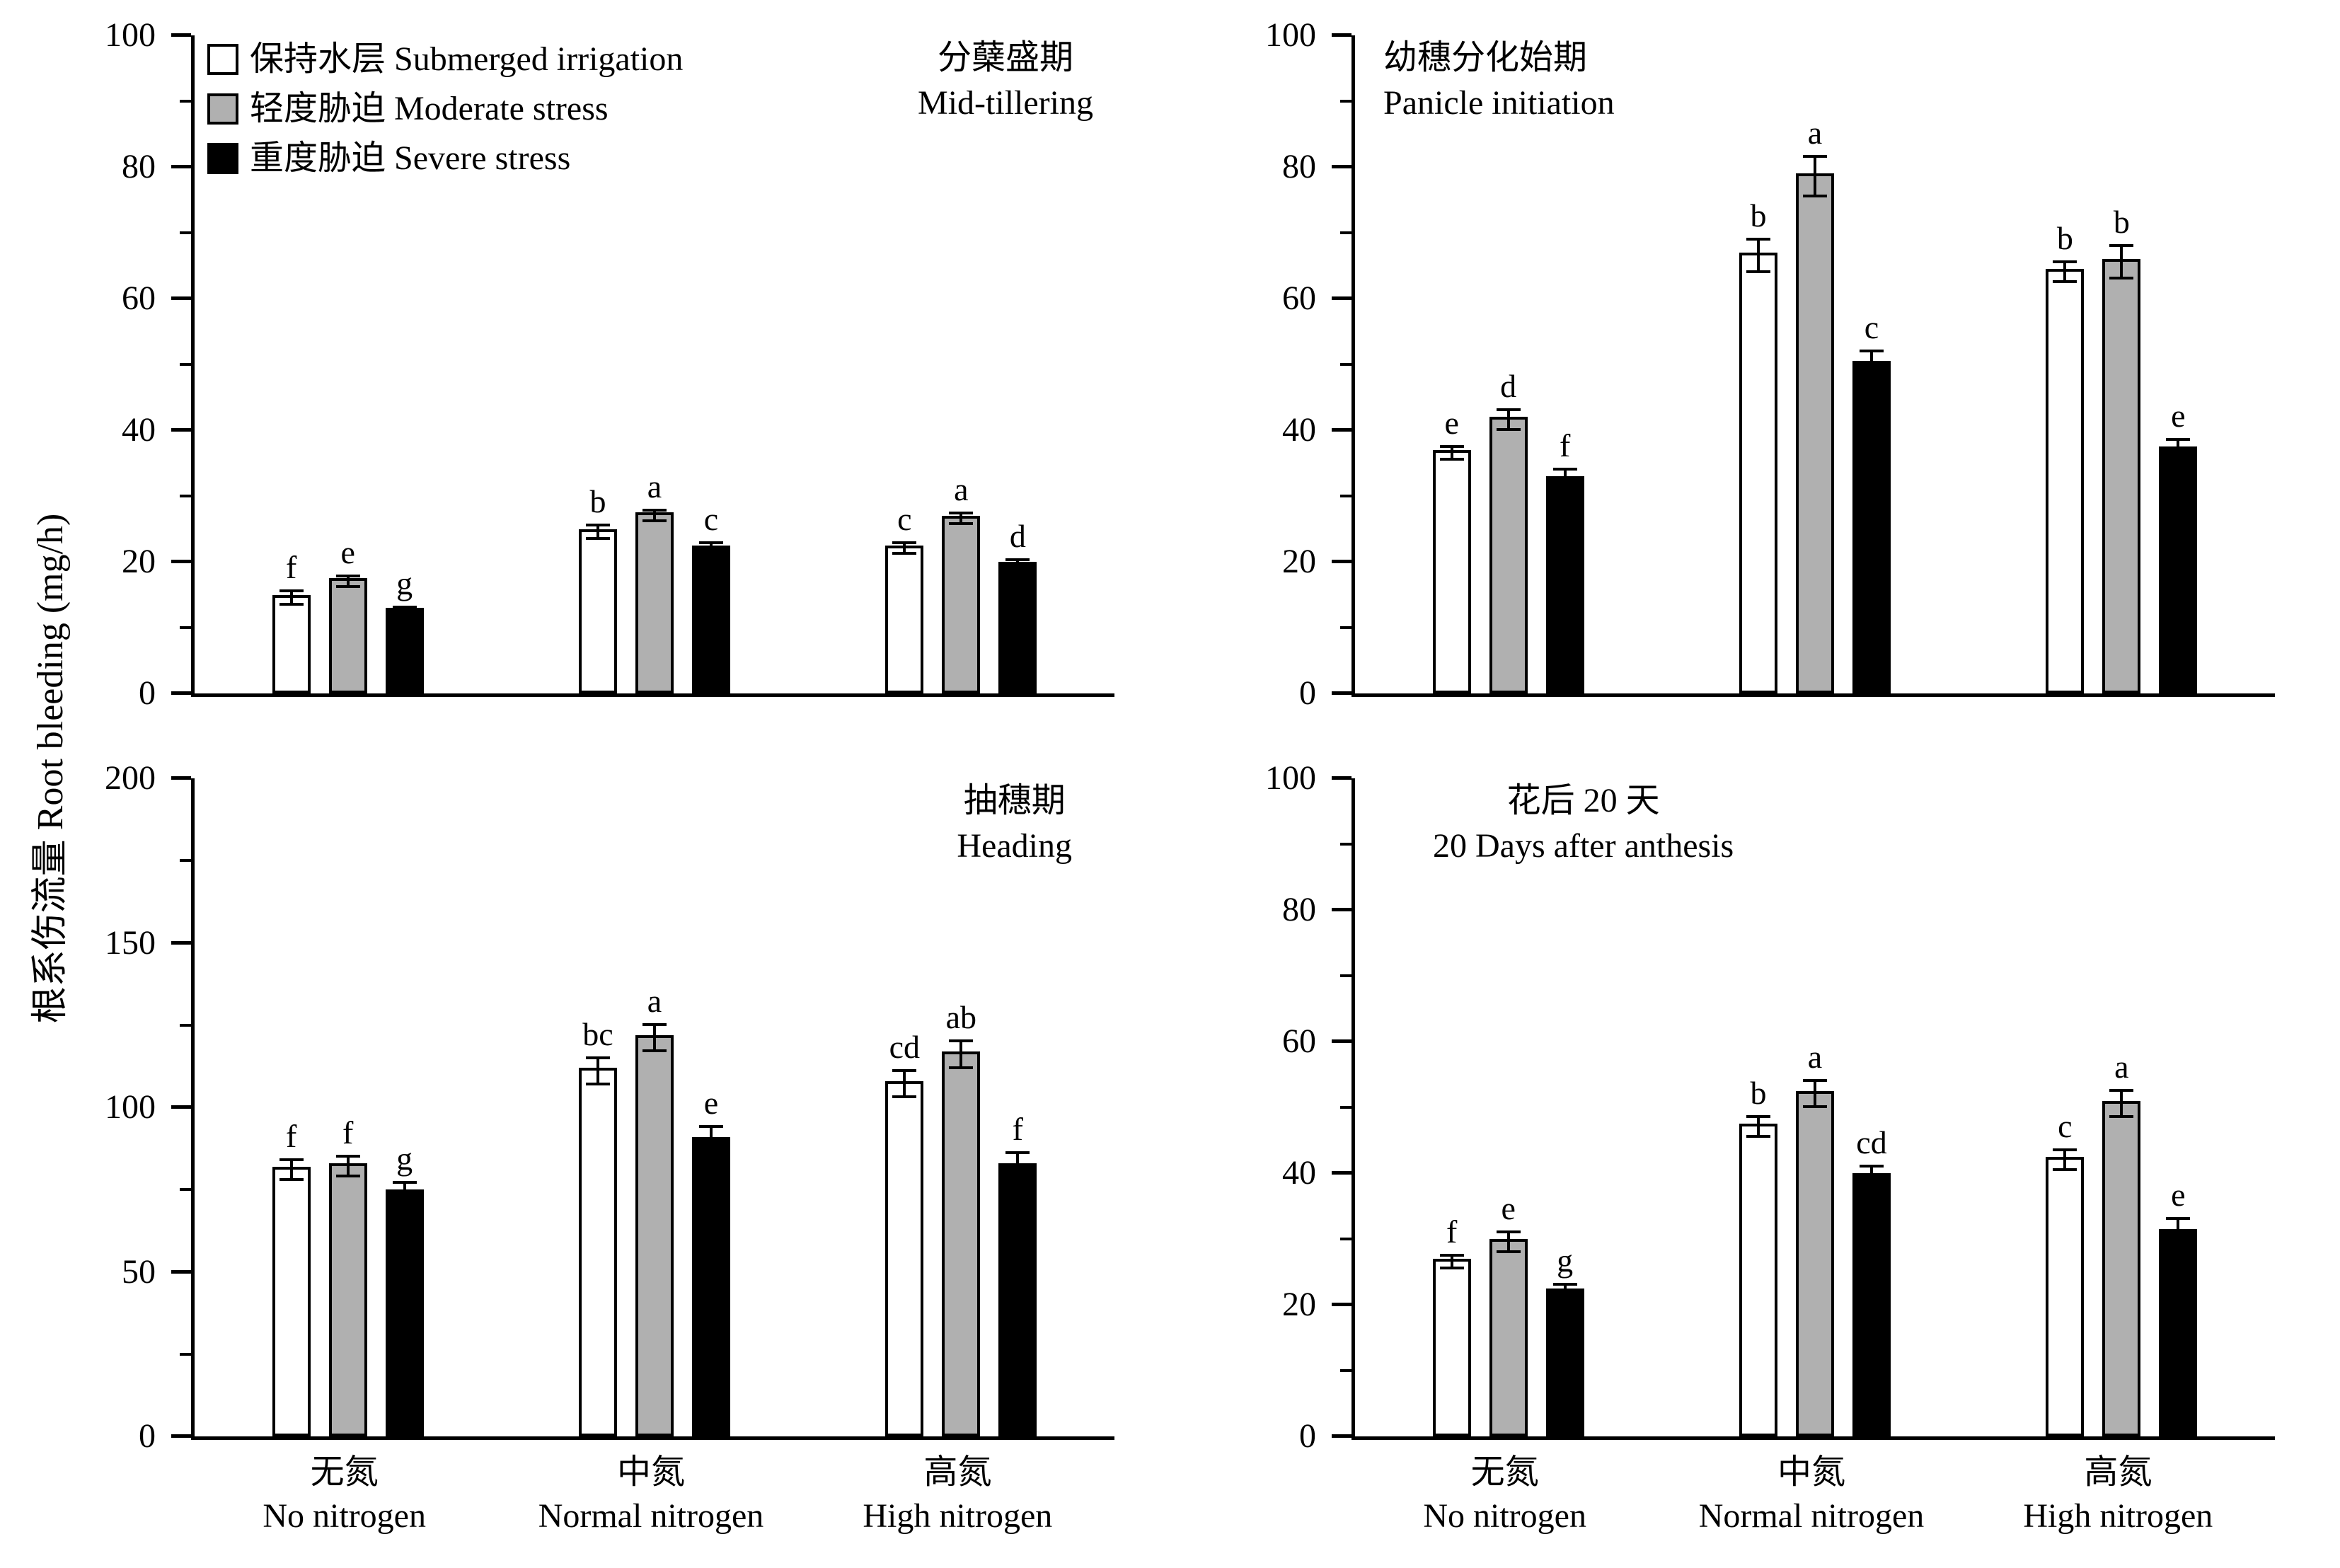  I want to click on y-tick-label: 100, so click(130, 1107).